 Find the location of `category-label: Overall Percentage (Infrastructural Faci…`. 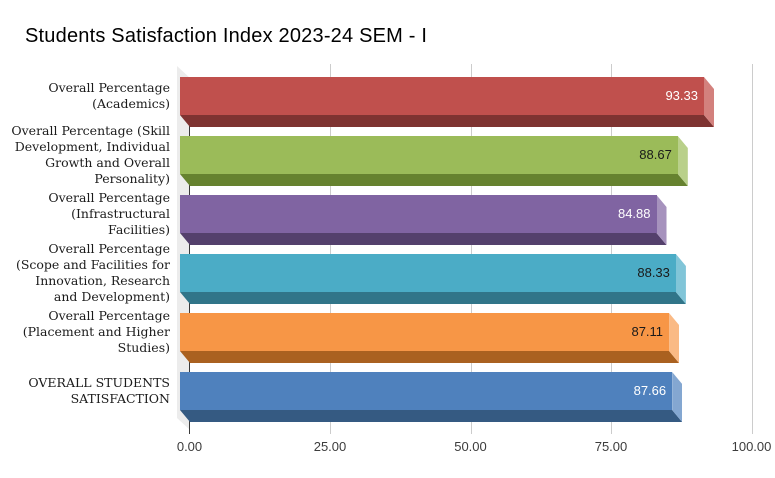

category-label: Overall Percentage (Infrastructural Faci… is located at coordinates (109, 213).